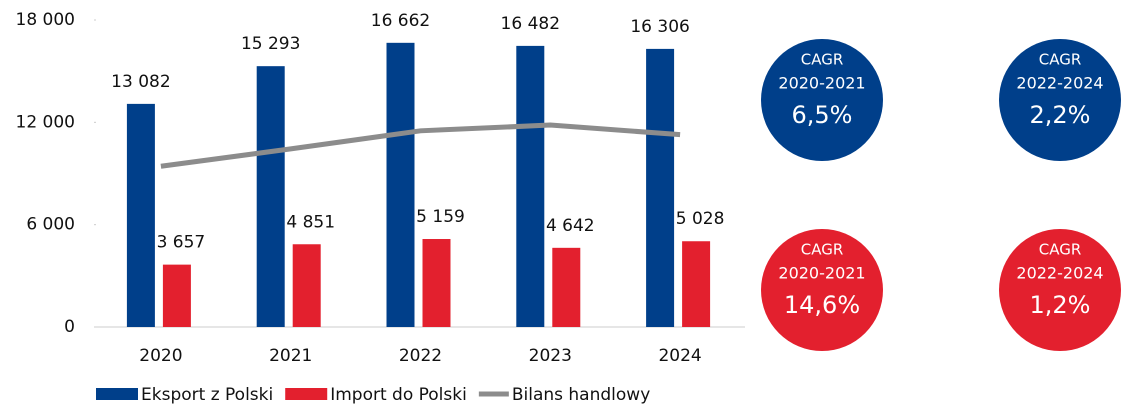 This screenshot has height=410, width=1126. I want to click on y-tick-label: 0, so click(69, 327).